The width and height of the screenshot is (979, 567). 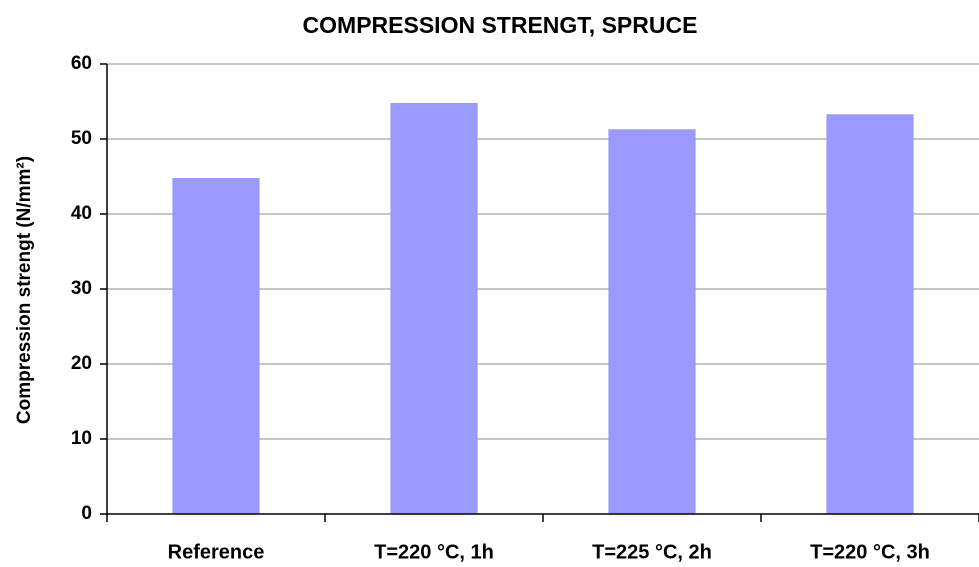 I want to click on y-tick-label: 20, so click(x=81, y=363).